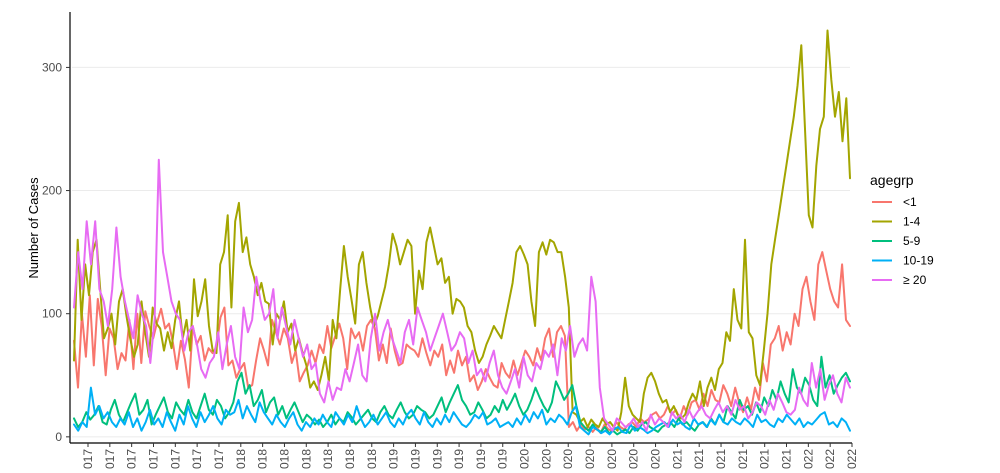 The image size is (1000, 473). I want to click on y-tick-label: 300, so click(52, 67).